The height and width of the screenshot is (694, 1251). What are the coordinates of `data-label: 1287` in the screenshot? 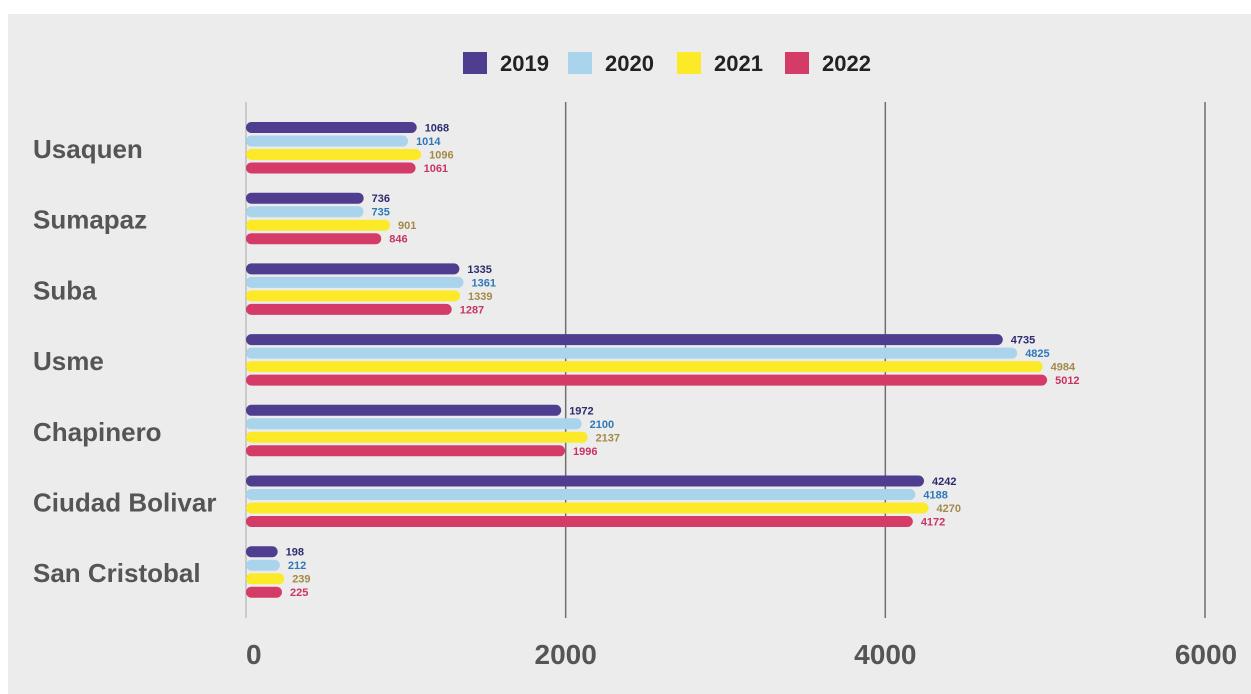 It's located at (472, 310).